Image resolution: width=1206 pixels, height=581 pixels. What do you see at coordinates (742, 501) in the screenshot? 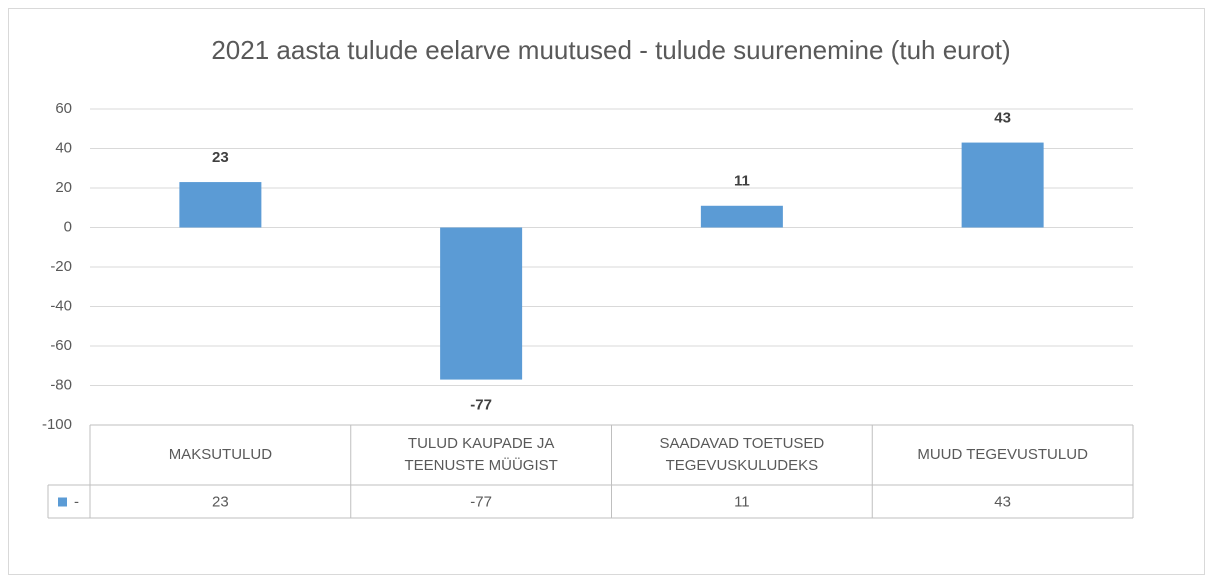
I see `table-value: 11` at bounding box center [742, 501].